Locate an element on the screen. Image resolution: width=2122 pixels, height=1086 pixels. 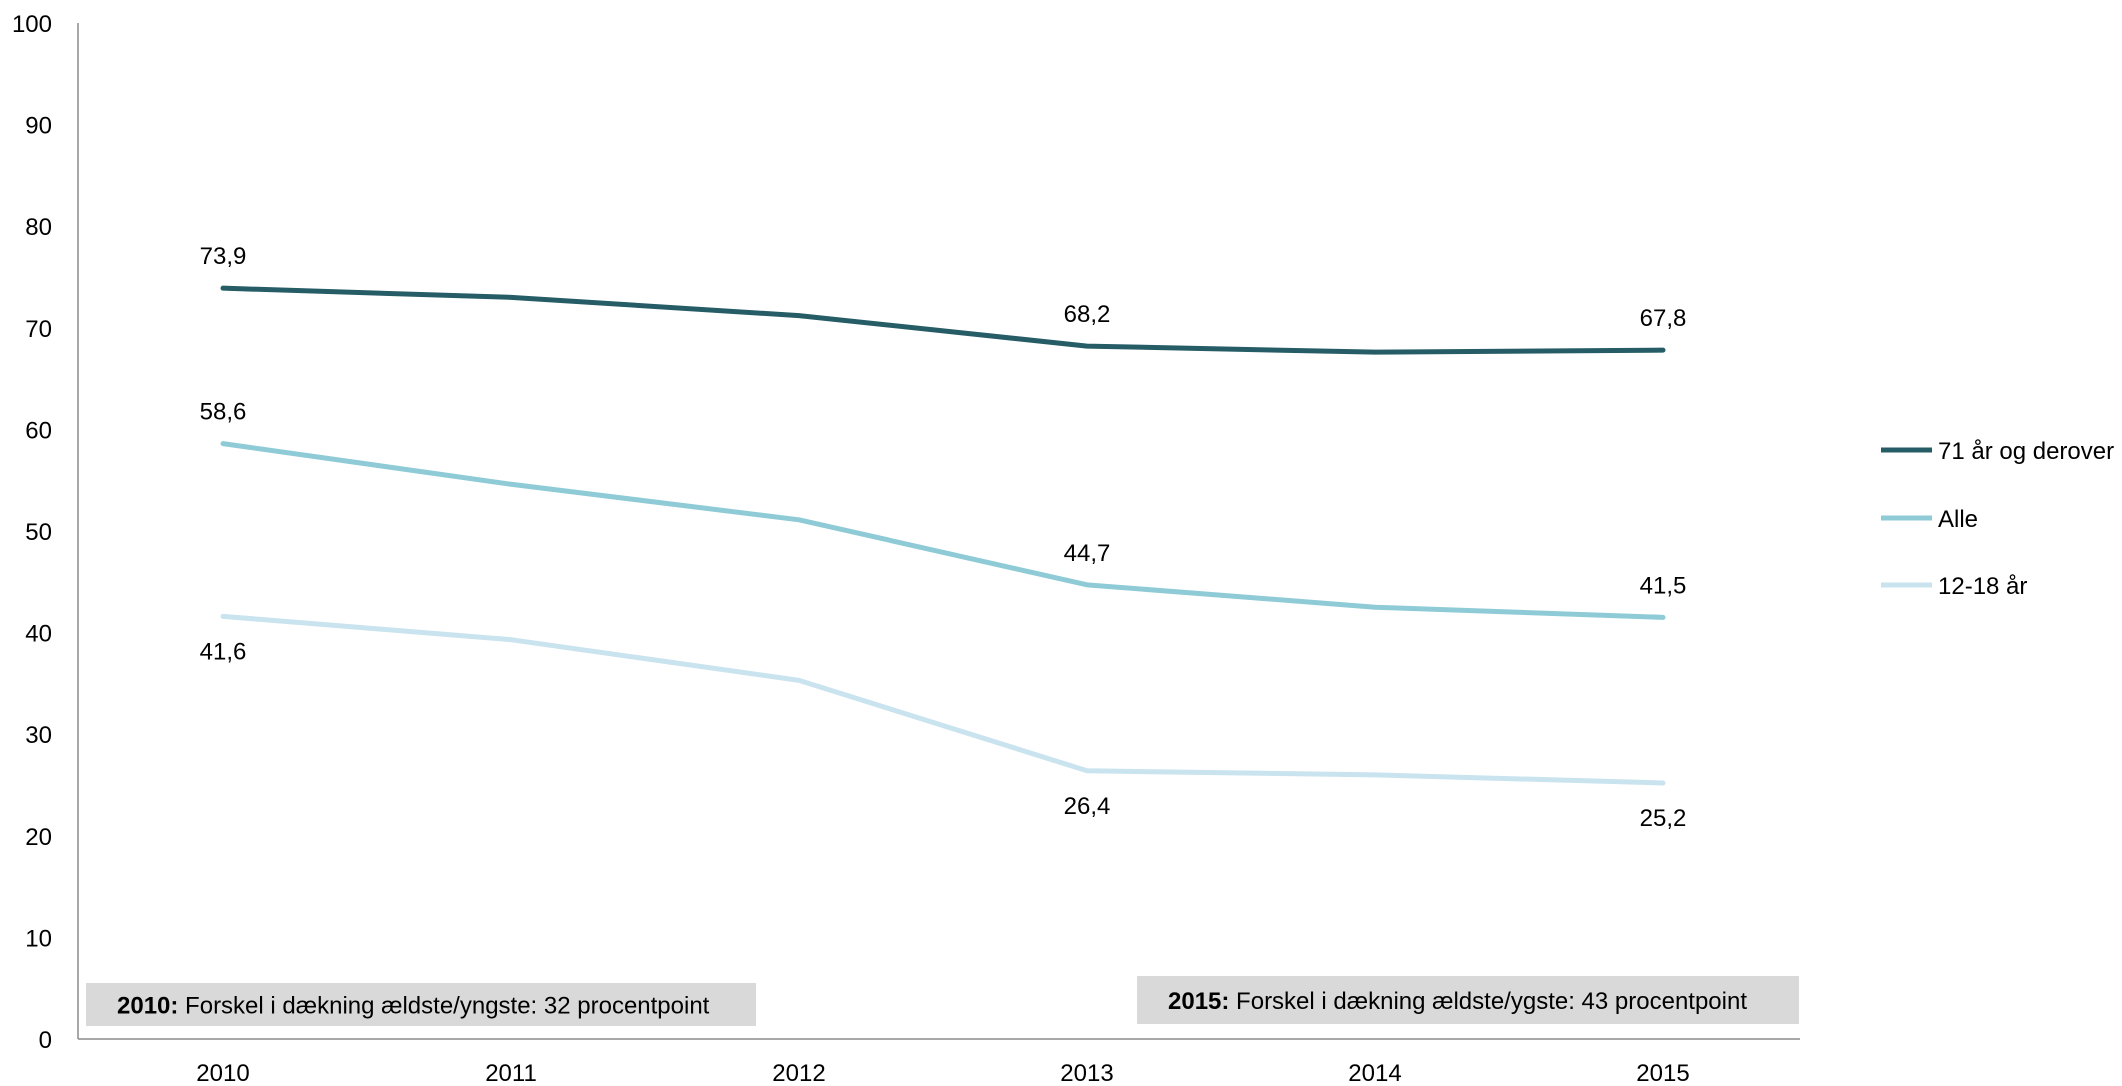
data-label: 73,9 is located at coordinates (223, 256).